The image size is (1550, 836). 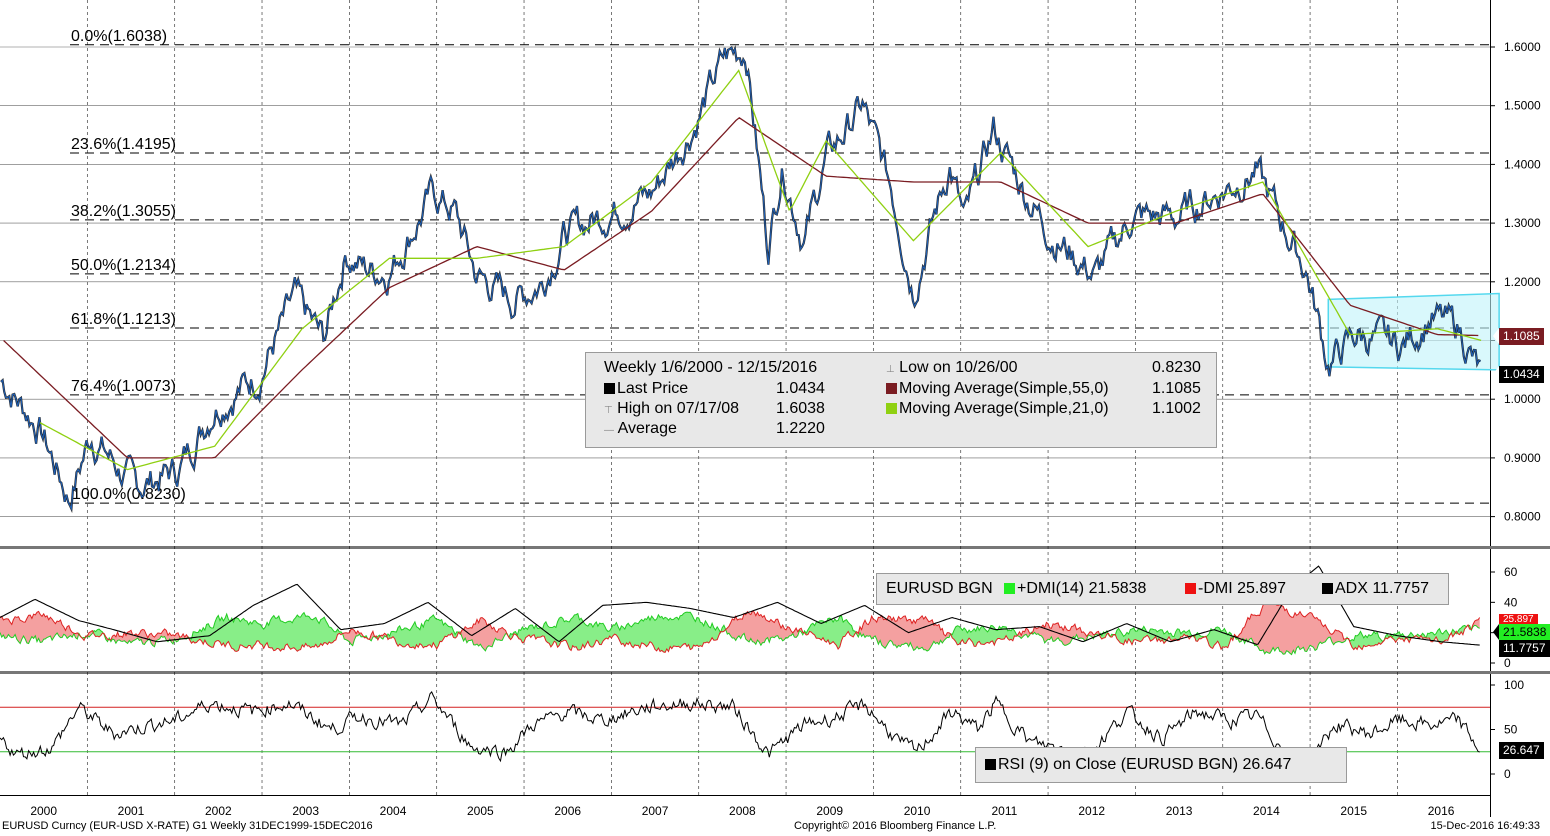 I want to click on legend-low-text: Low on 10/26/00, so click(x=958, y=367).